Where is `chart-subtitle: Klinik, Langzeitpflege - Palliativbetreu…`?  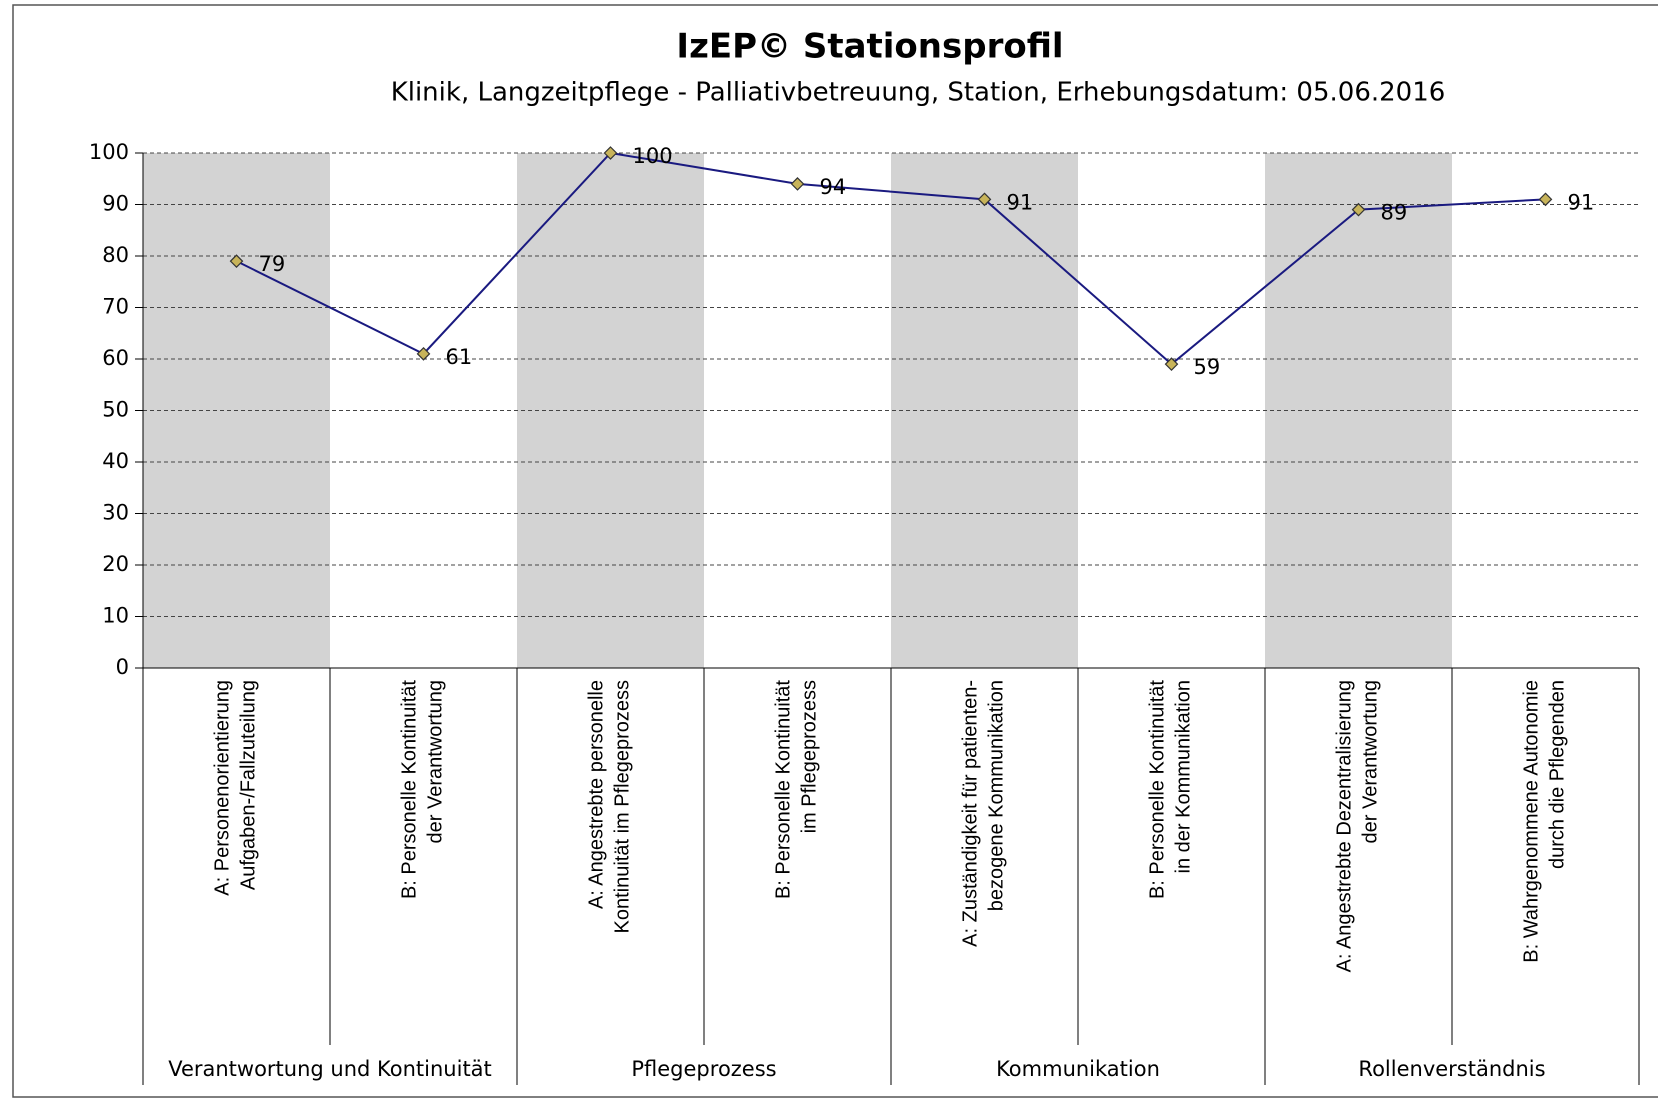
chart-subtitle: Klinik, Langzeitpflege - Palliativbetreu… is located at coordinates (918, 93).